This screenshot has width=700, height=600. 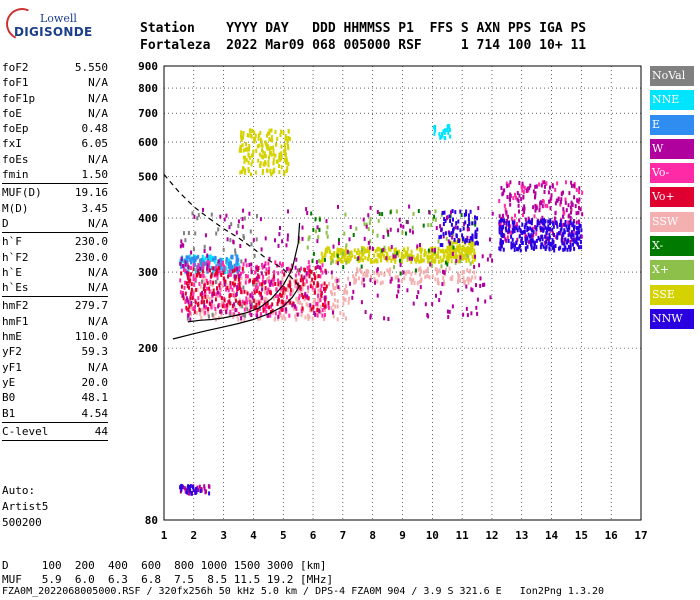 What do you see at coordinates (672, 197) in the screenshot?
I see `legend-entry-vo: Vo+` at bounding box center [672, 197].